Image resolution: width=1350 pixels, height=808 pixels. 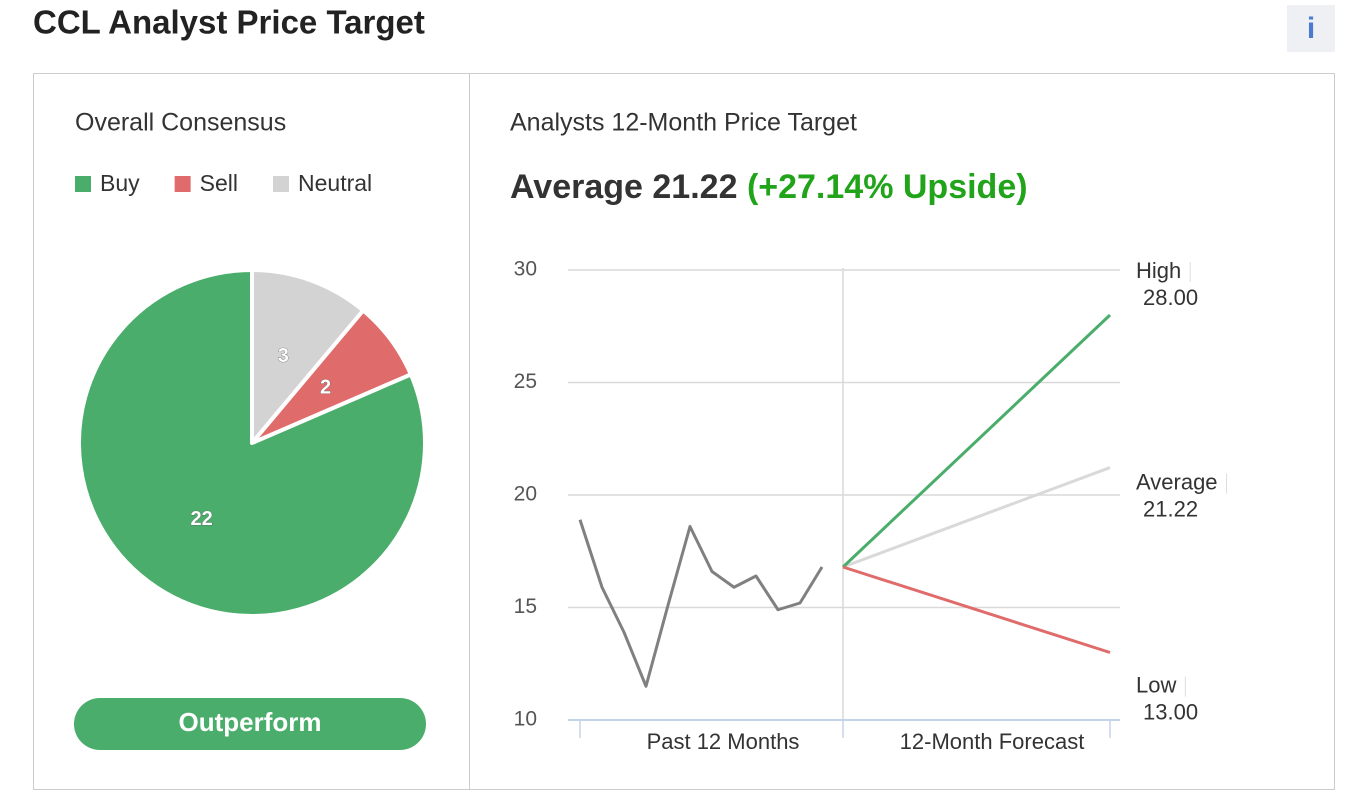 I want to click on slice-label: 22, so click(x=201, y=519).